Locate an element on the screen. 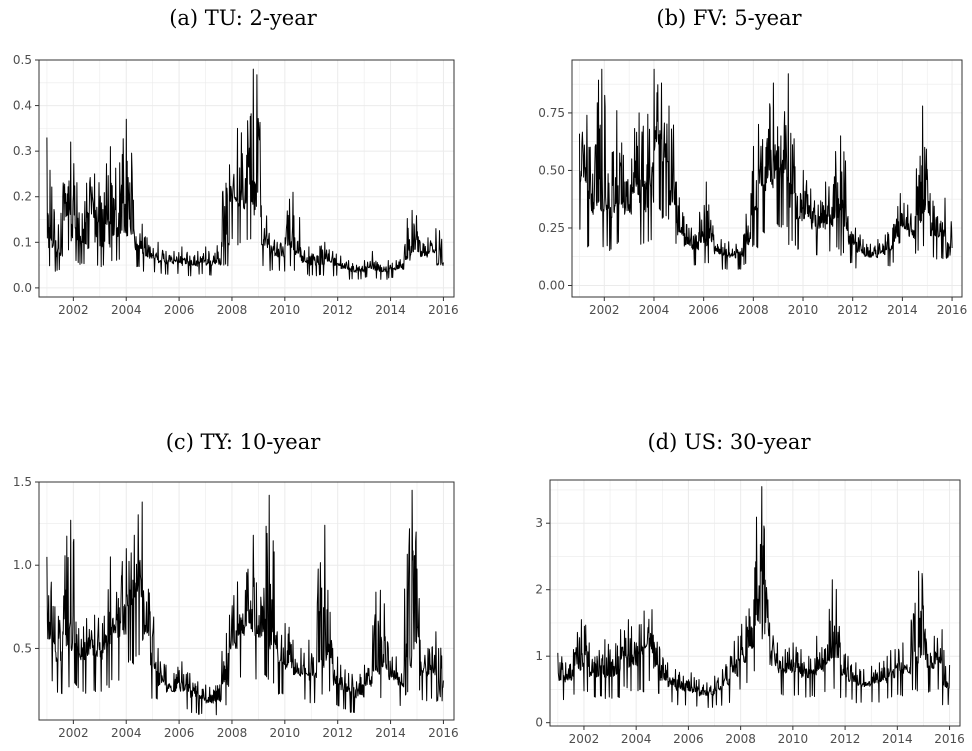 The image size is (972, 751). y-tick-label: 0.50 is located at coordinates (551, 170).